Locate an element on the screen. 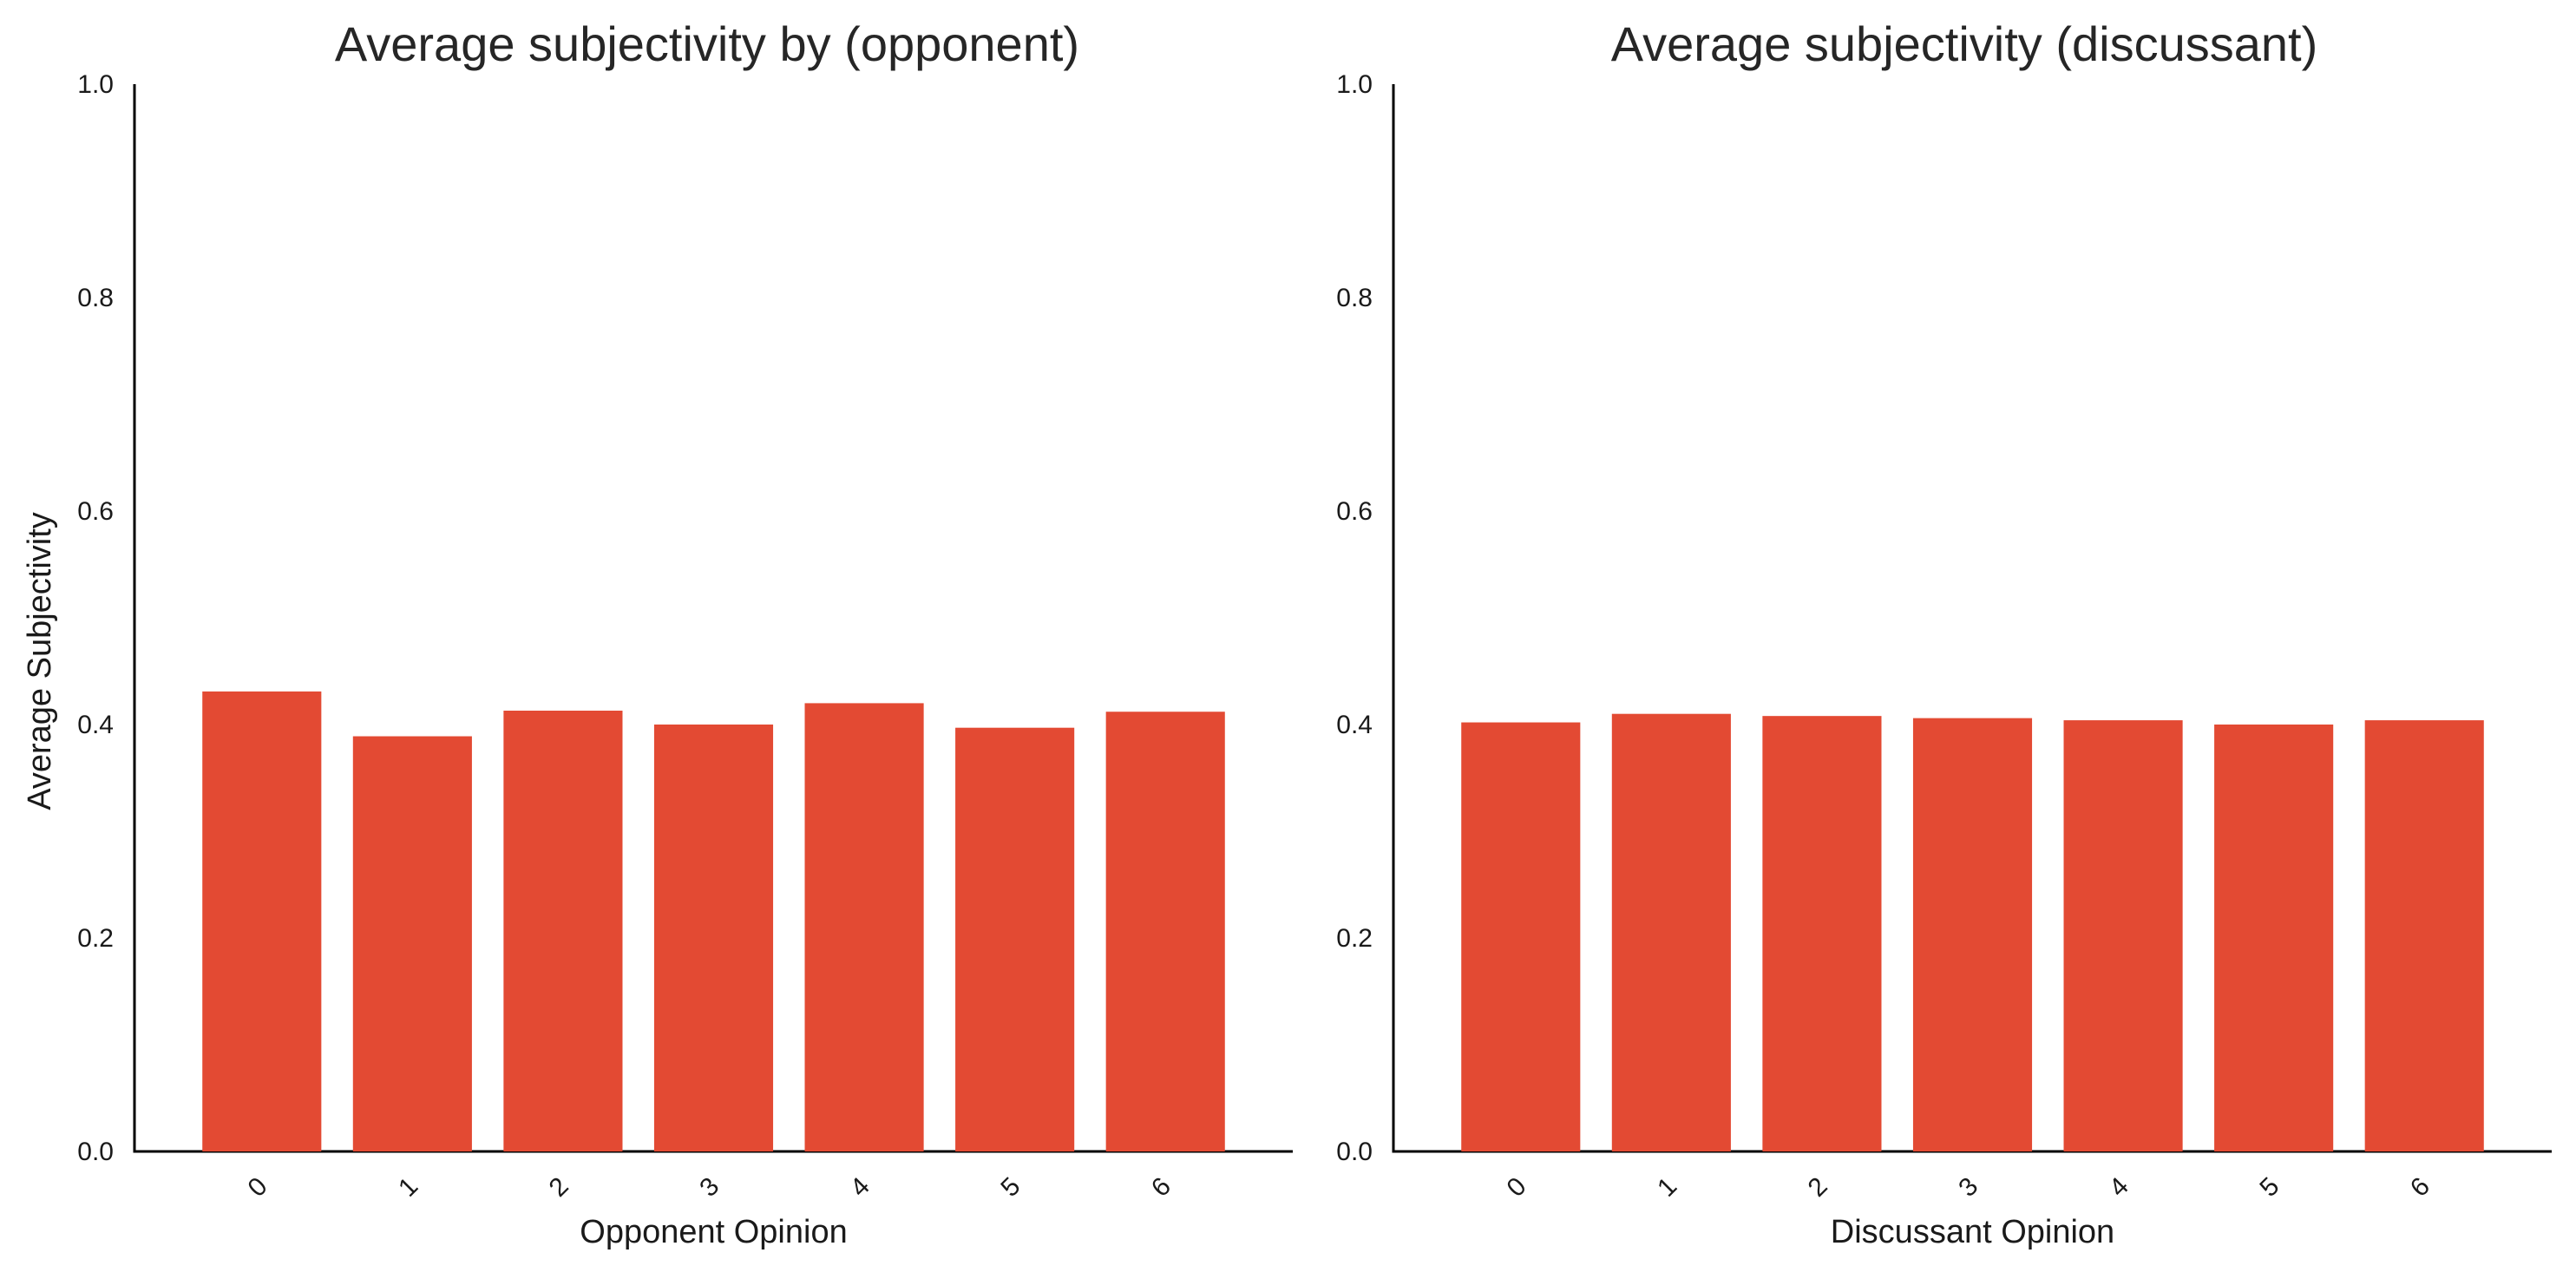 This screenshot has width=2576, height=1279. x-axis-label: Discussant Opinion is located at coordinates (1972, 1232).